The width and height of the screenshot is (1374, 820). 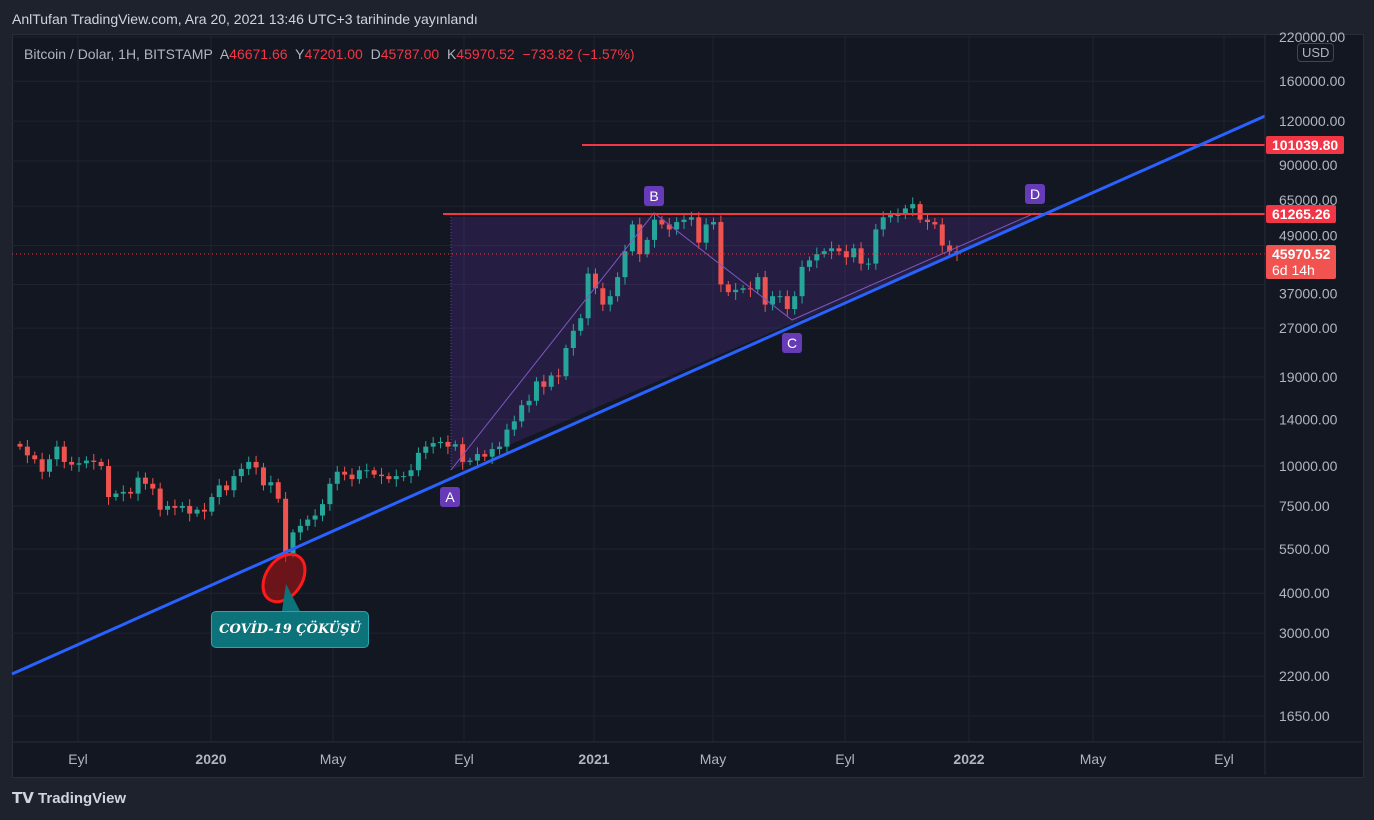 What do you see at coordinates (25, 798) in the screenshot?
I see `tv-logo-icon: 𝗧𝗩` at bounding box center [25, 798].